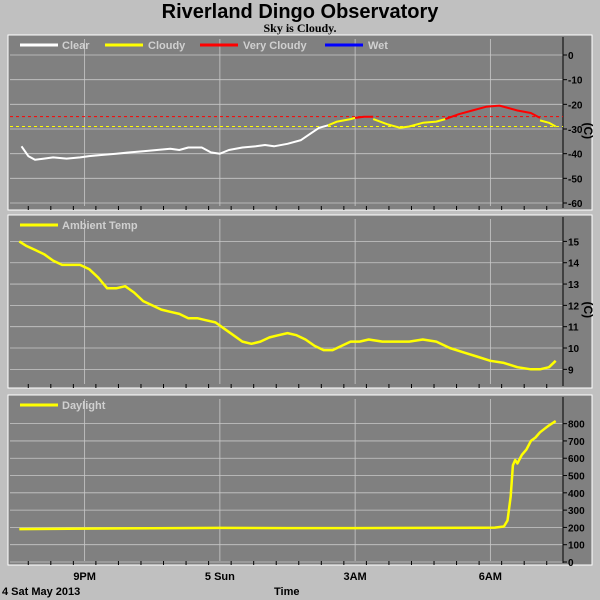  I want to click on y-tick-label: -40, so click(575, 155).